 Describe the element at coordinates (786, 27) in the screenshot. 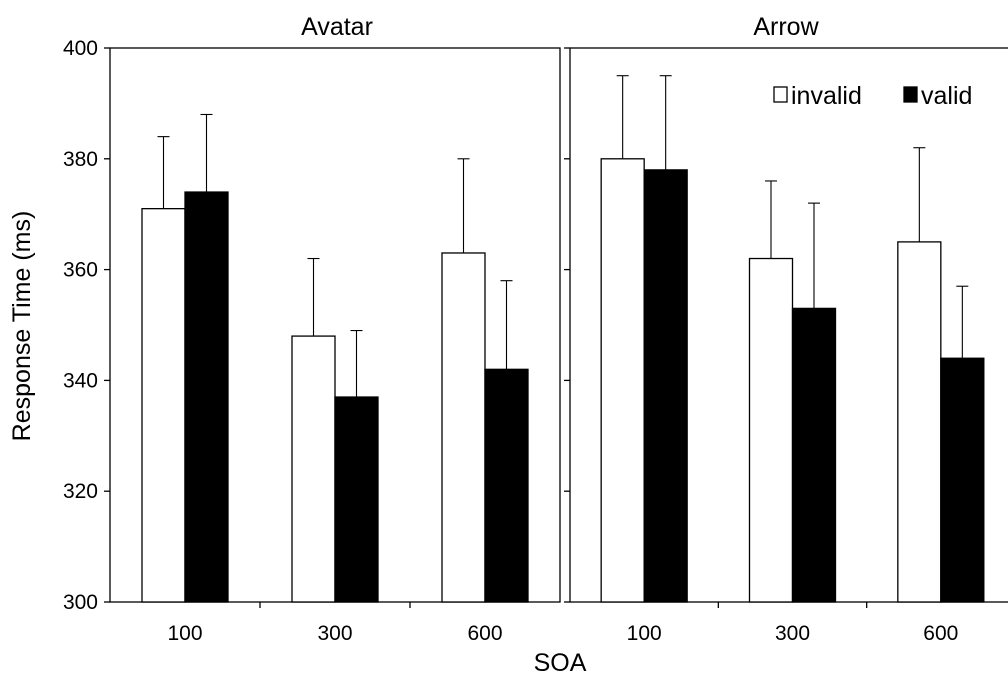

I see `panel-title-arrow: Arrow` at that location.